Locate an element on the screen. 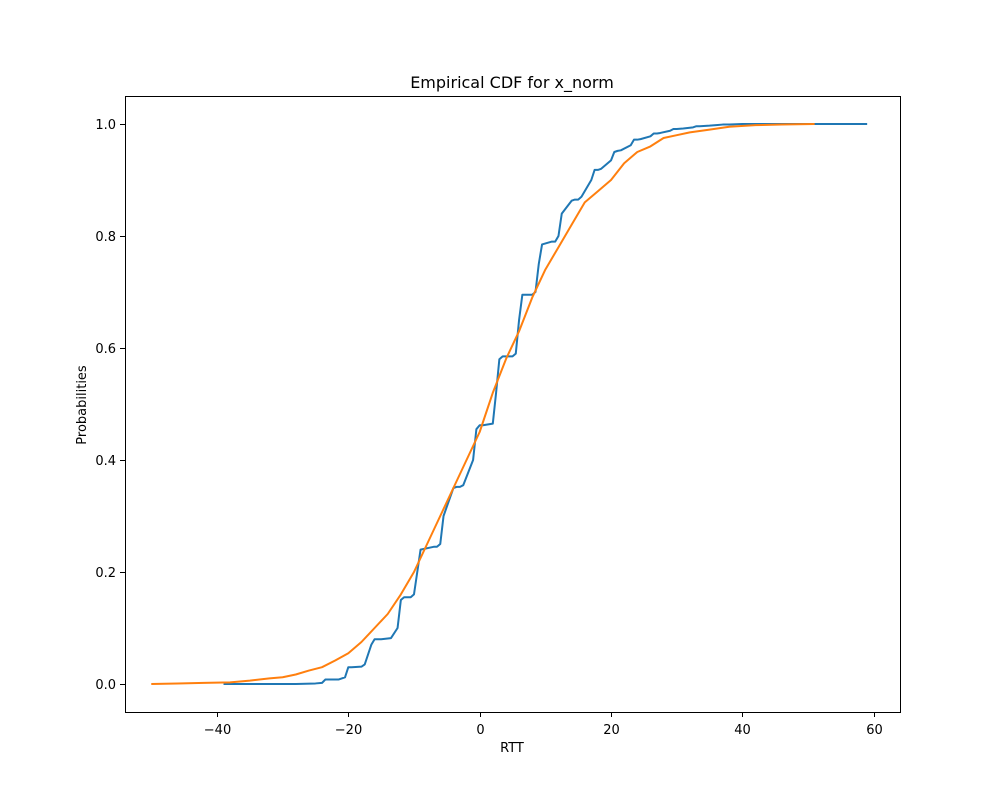 This screenshot has width=1000, height=800. y-axis-label: Probabilities is located at coordinates (82, 405).